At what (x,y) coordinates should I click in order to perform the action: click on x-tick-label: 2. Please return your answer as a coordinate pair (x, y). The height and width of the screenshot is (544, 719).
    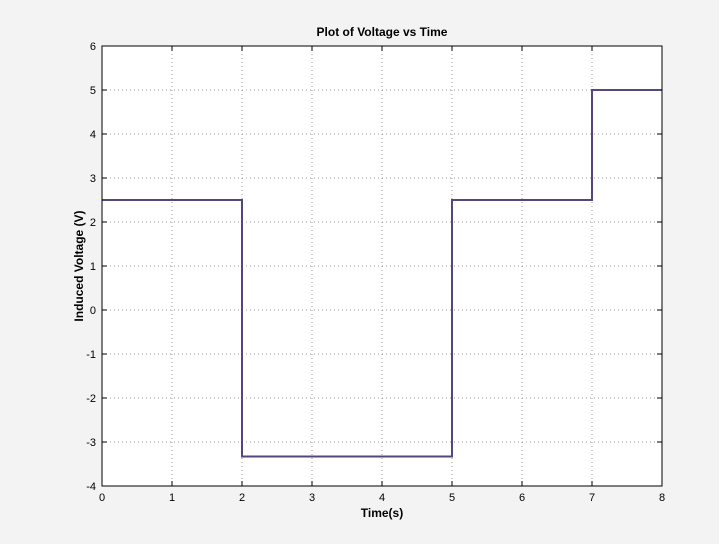
    Looking at the image, I should click on (242, 498).